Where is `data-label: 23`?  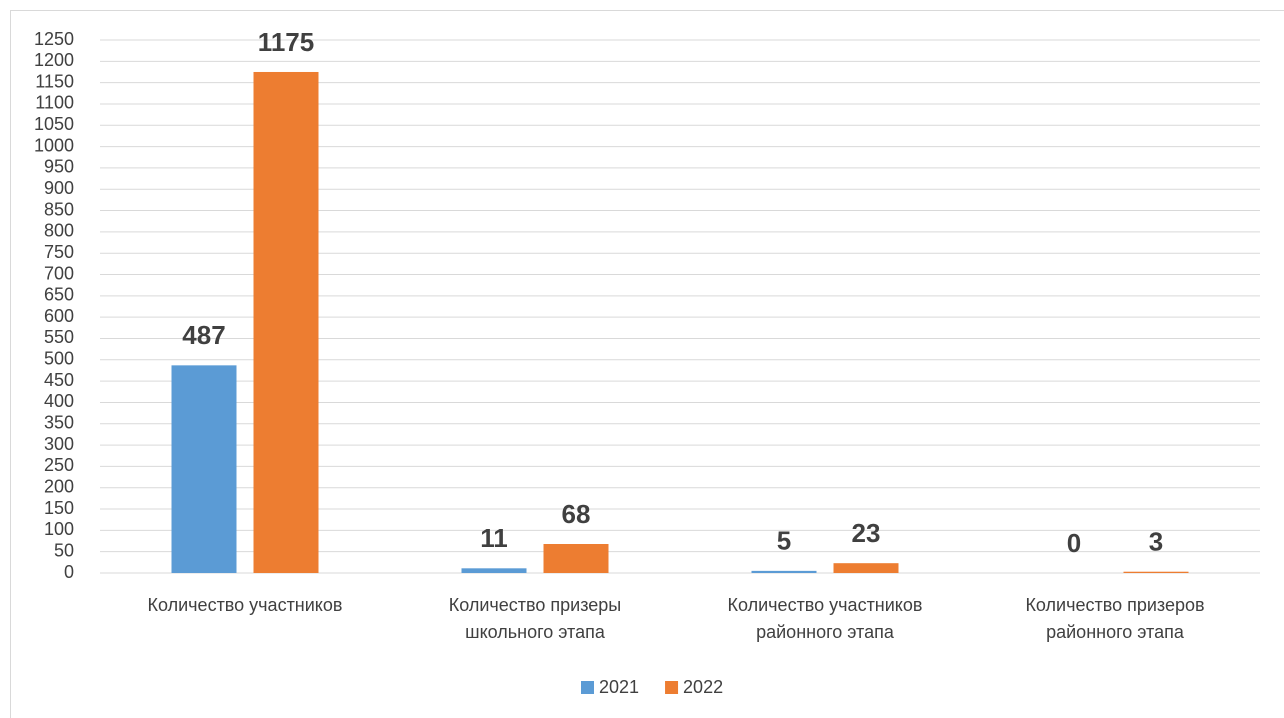
data-label: 23 is located at coordinates (866, 533).